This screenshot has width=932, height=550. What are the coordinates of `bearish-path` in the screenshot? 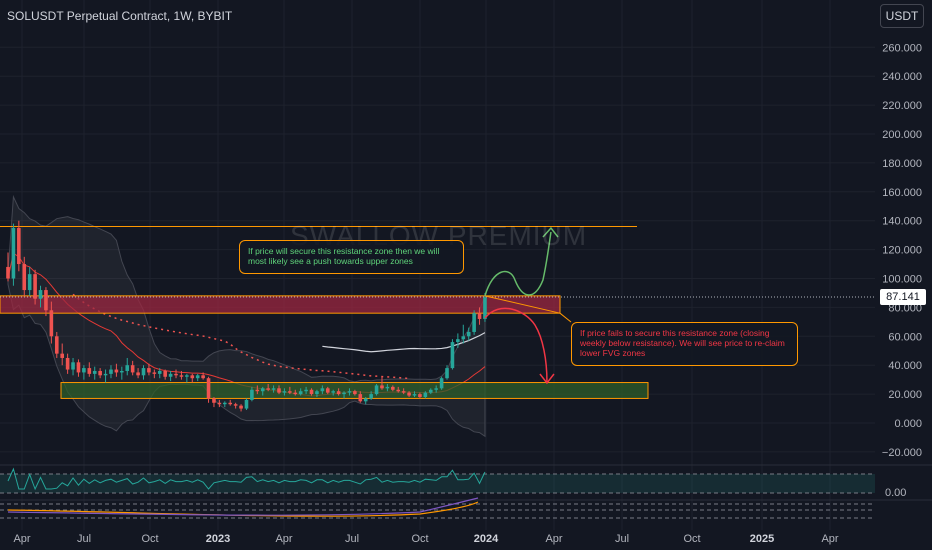 It's located at (516, 345).